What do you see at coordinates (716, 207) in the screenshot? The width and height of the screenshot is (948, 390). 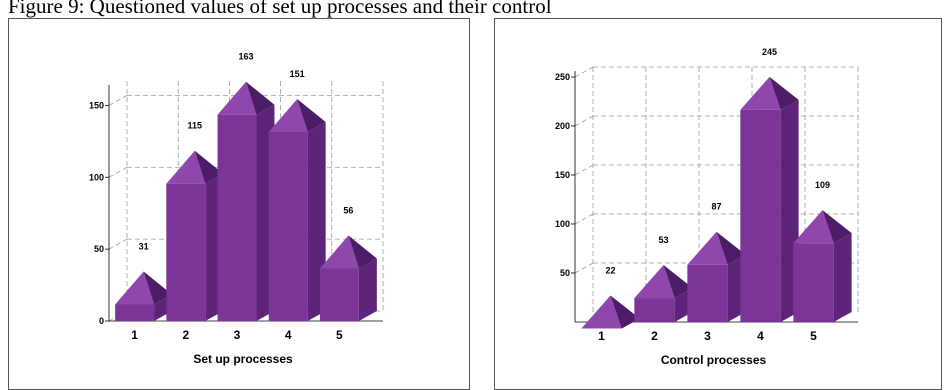 I see `control-value-label: 87` at bounding box center [716, 207].